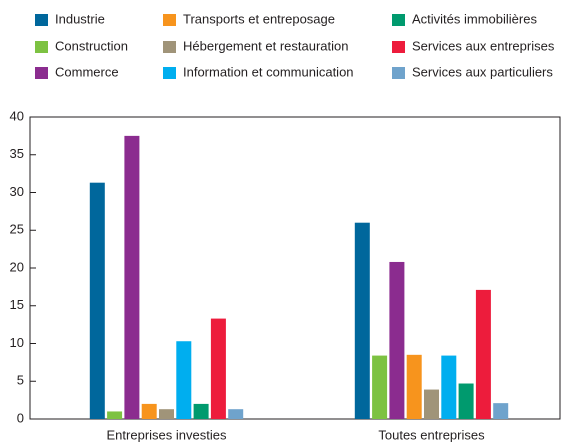 Image resolution: width=566 pixels, height=445 pixels. What do you see at coordinates (17, 153) in the screenshot?
I see `y-tick-label: 35` at bounding box center [17, 153].